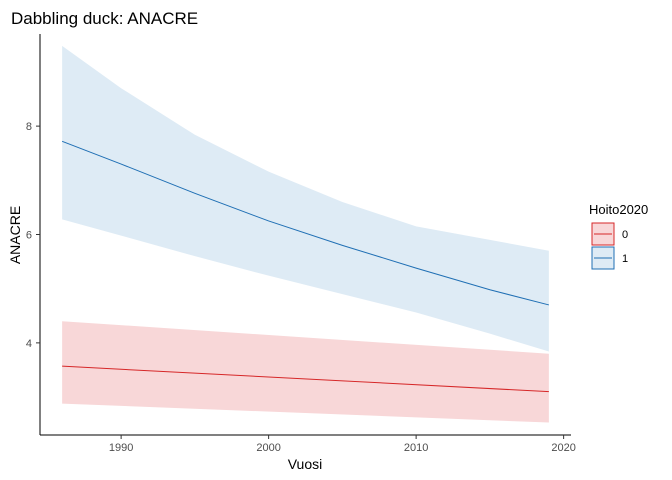 The width and height of the screenshot is (672, 480). I want to click on y-tick-label: 6, so click(29, 236).